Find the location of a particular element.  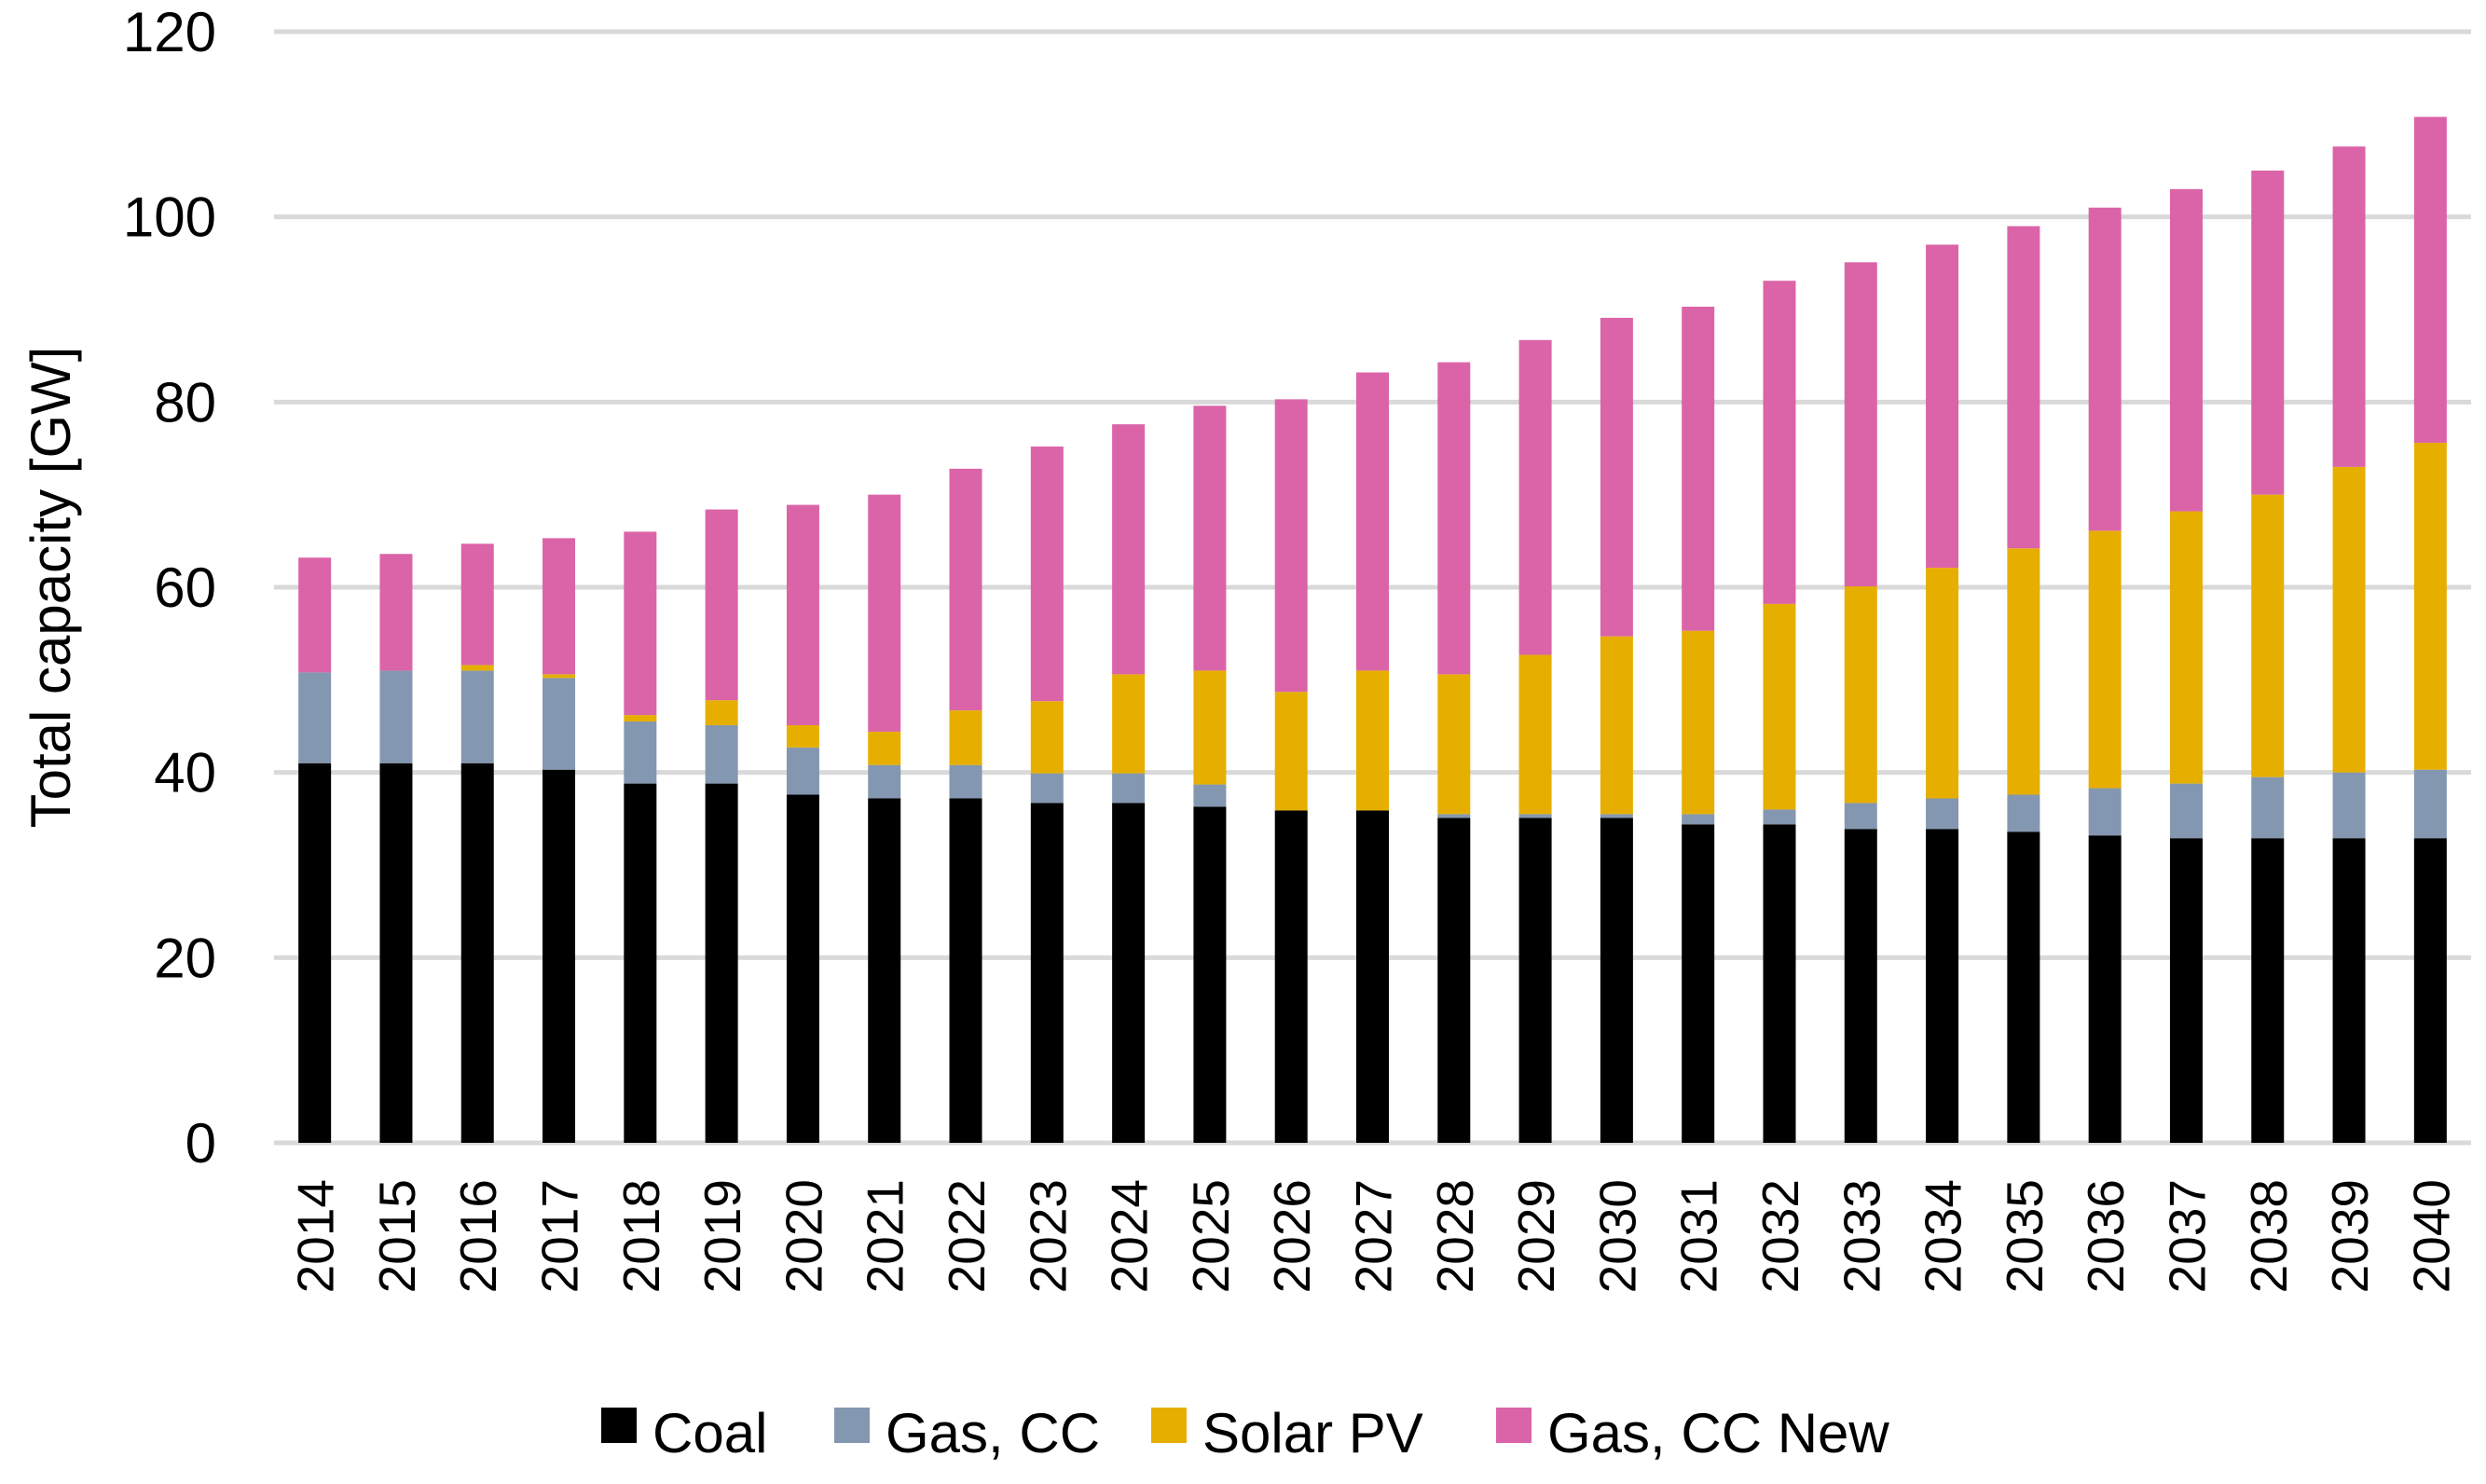

bar-segment-coal-2036 is located at coordinates (2105, 989).